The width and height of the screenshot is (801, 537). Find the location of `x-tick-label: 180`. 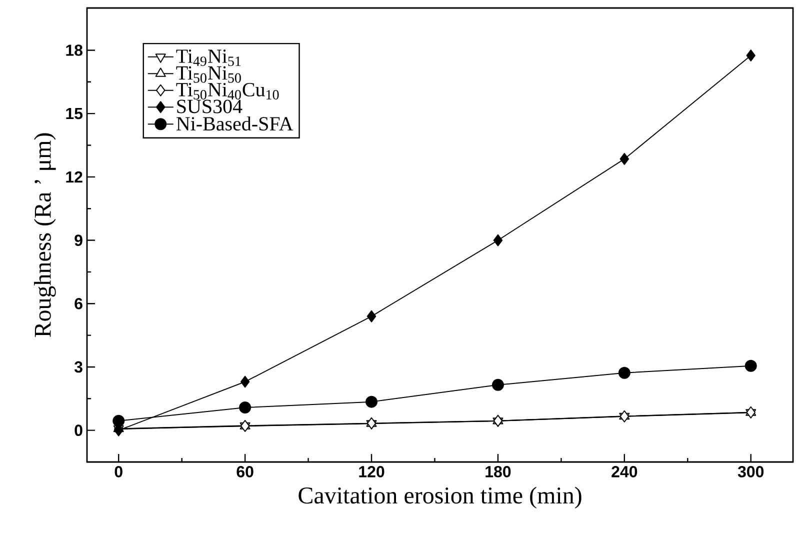

x-tick-label: 180 is located at coordinates (498, 472).